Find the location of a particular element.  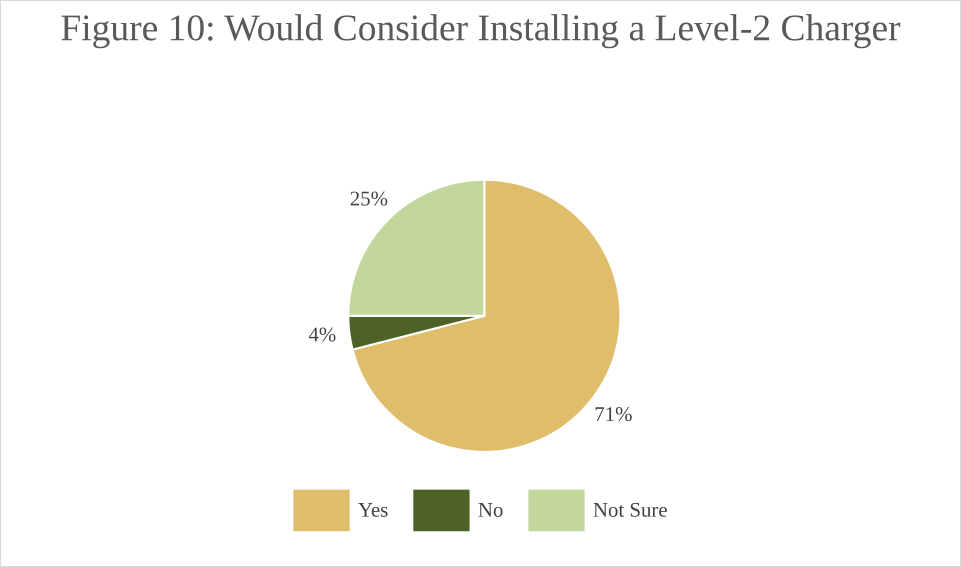

legend-label: No is located at coordinates (490, 510).